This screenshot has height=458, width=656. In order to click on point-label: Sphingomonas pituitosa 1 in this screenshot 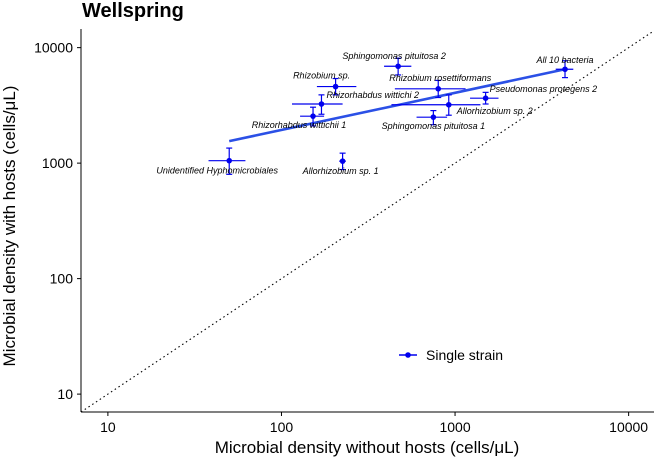, I will do `click(434, 126)`.